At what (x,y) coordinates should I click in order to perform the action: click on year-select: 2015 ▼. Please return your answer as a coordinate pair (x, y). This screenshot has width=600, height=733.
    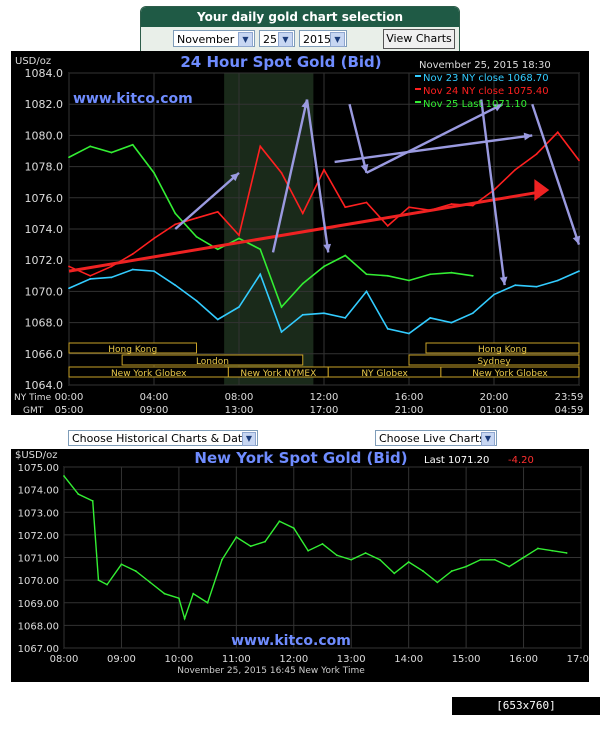
    Looking at the image, I should click on (323, 38).